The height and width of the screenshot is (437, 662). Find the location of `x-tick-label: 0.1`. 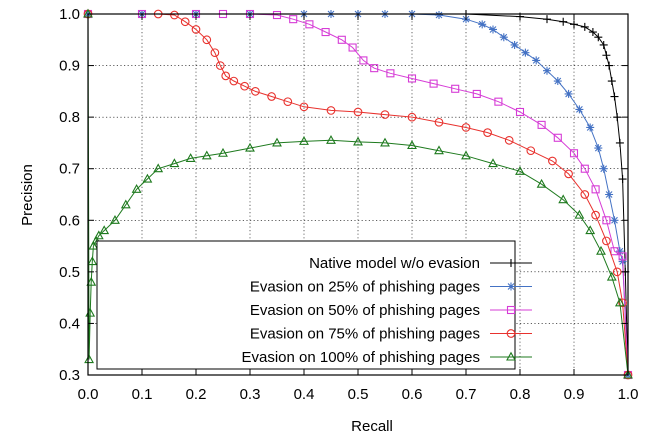

x-tick-label: 0.1 is located at coordinates (142, 394).